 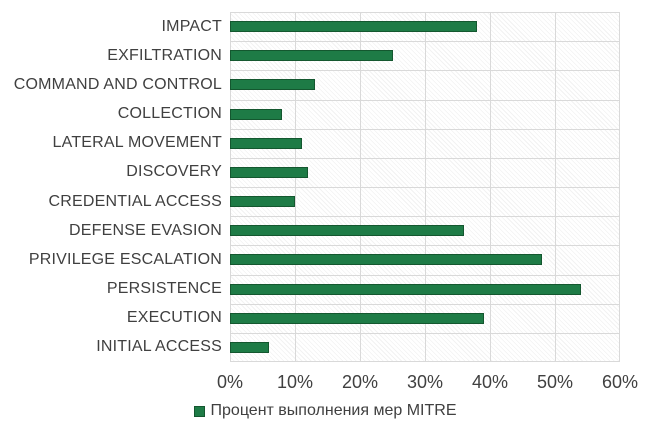 I want to click on x-tick-label: 40%, so click(x=490, y=382).